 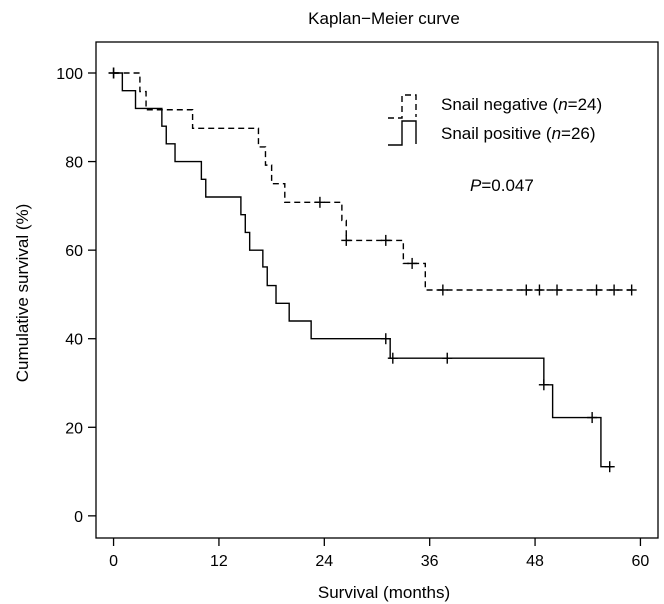 I want to click on legend-symbol-snail-positive, so click(x=402, y=133).